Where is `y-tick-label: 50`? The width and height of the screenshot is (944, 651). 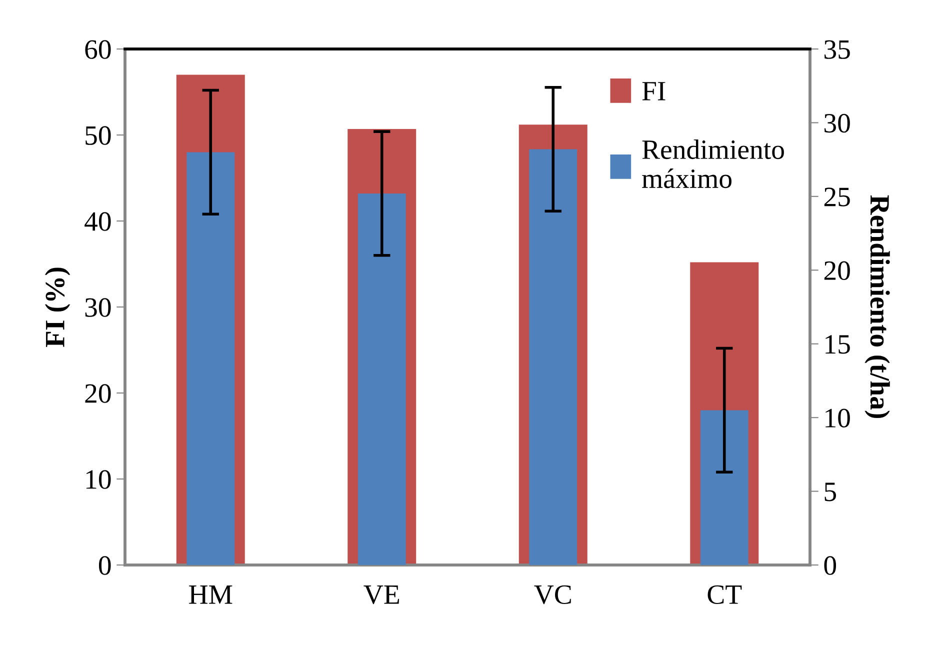
y-tick-label: 50 is located at coordinates (98, 135).